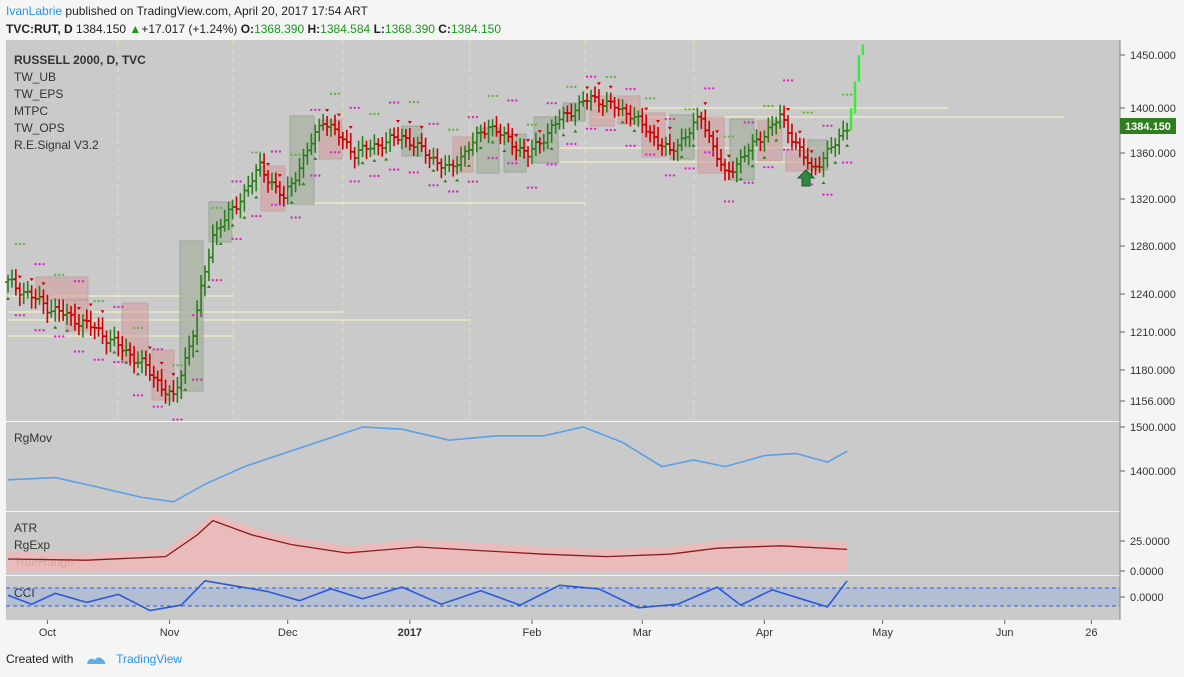  Describe the element at coordinates (56, 145) in the screenshot. I see `legend-item: R.E.Signal V3.2` at that location.